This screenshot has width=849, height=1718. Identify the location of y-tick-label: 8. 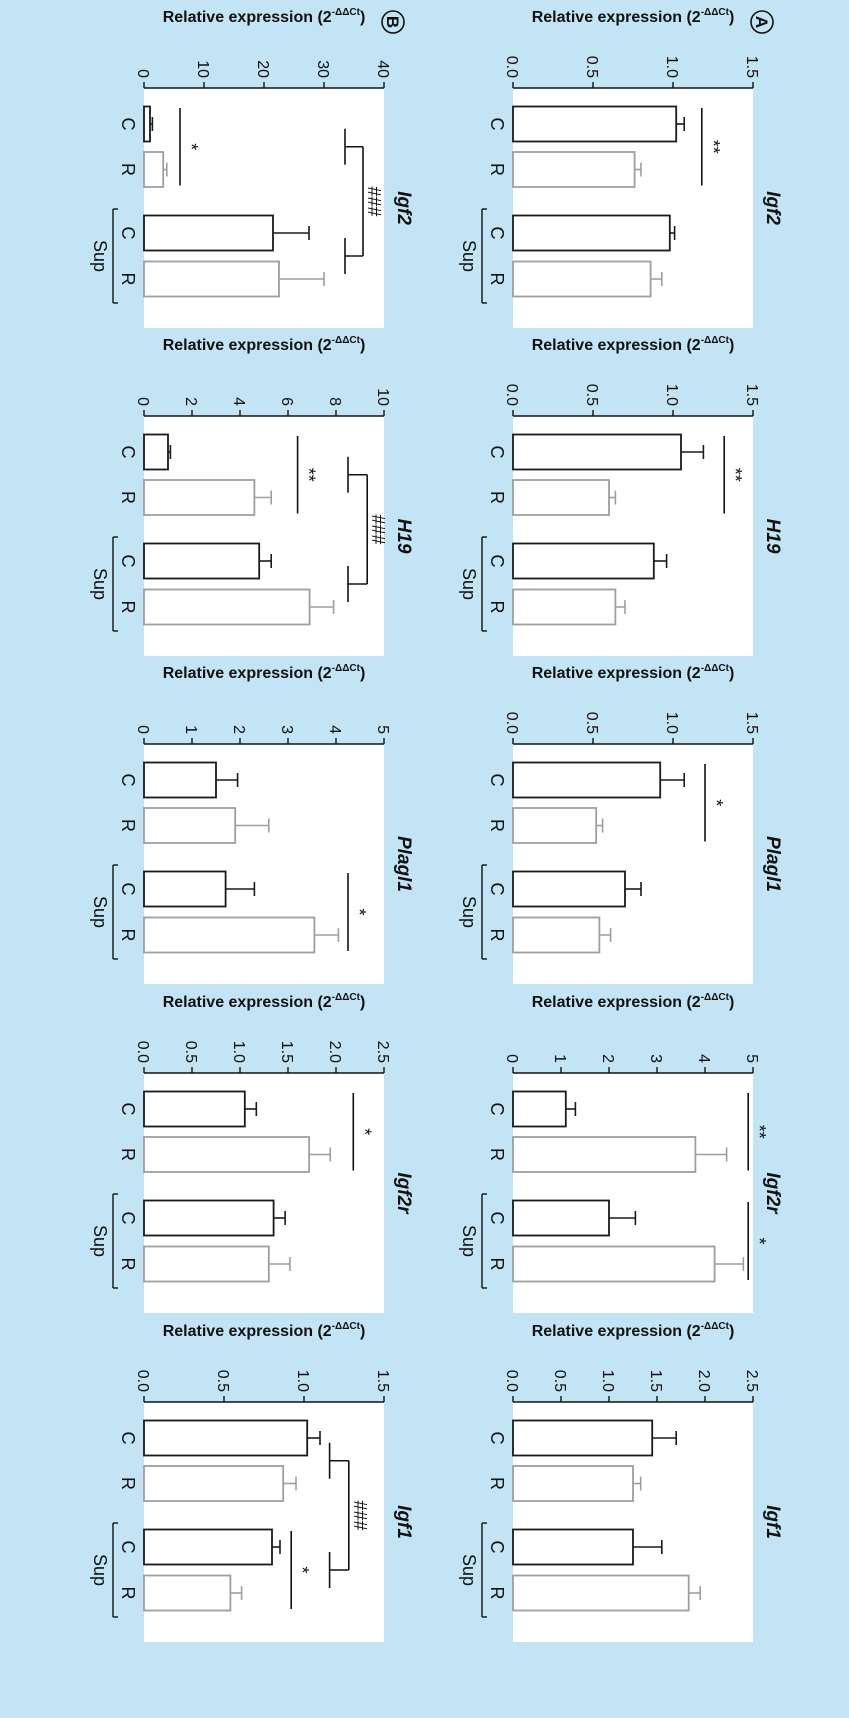
(334, 401).